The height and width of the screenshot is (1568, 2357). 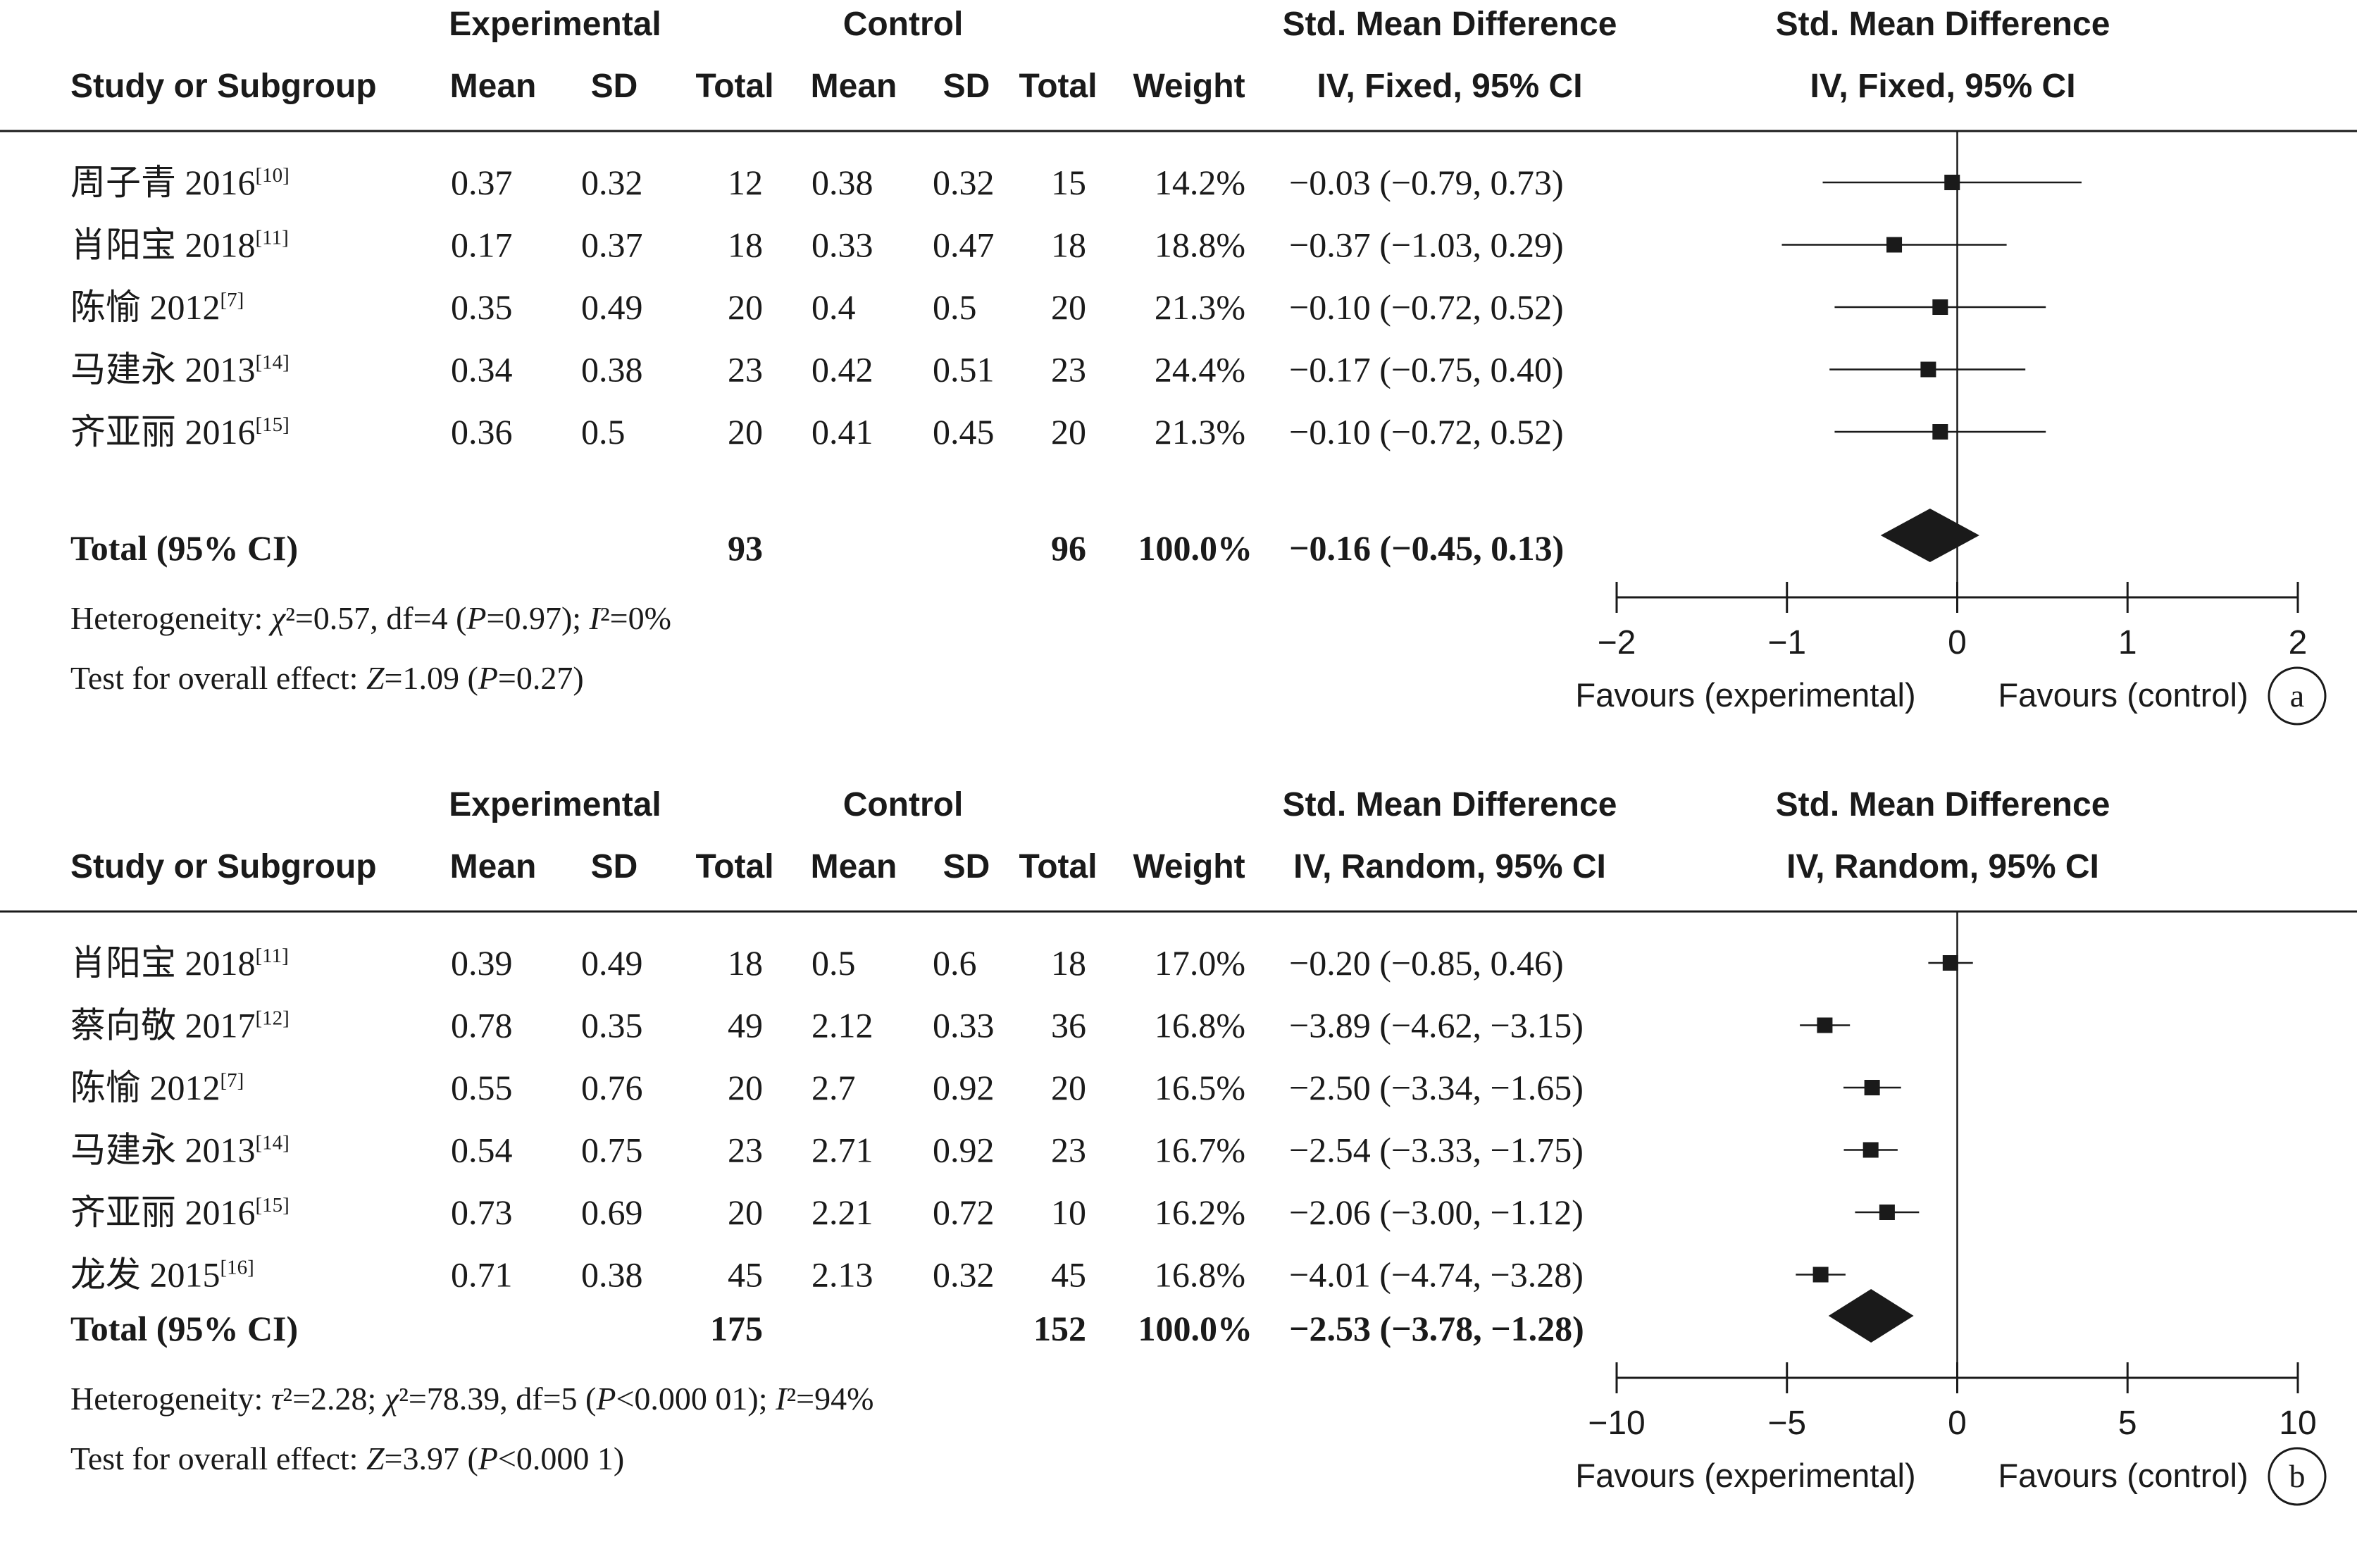 I want to click on weight-value: 16.8%, so click(x=1200, y=1025).